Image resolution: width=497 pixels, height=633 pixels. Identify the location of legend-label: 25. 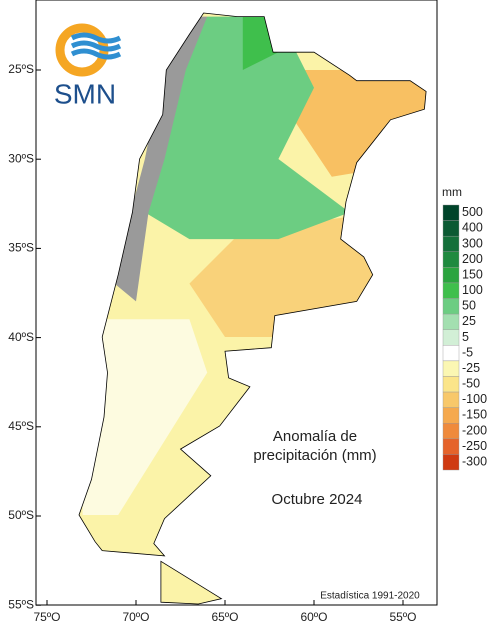
(469, 321).